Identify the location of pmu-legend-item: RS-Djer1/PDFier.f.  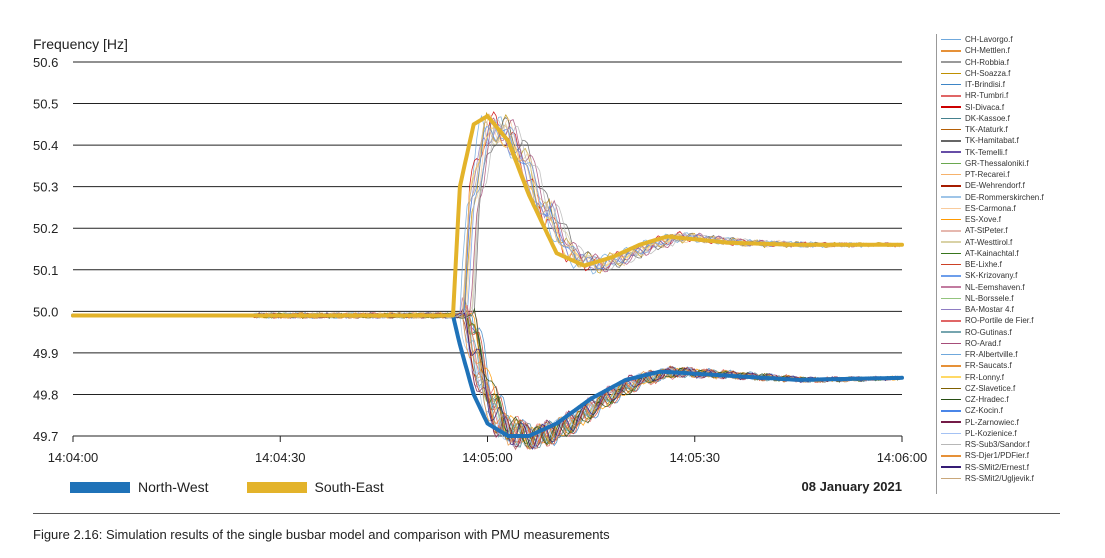
(1023, 455).